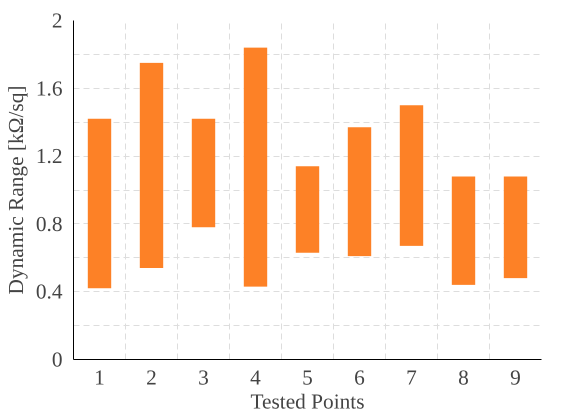 This screenshot has width=561, height=416. Describe the element at coordinates (57, 360) in the screenshot. I see `y-tick-label: 0` at that location.